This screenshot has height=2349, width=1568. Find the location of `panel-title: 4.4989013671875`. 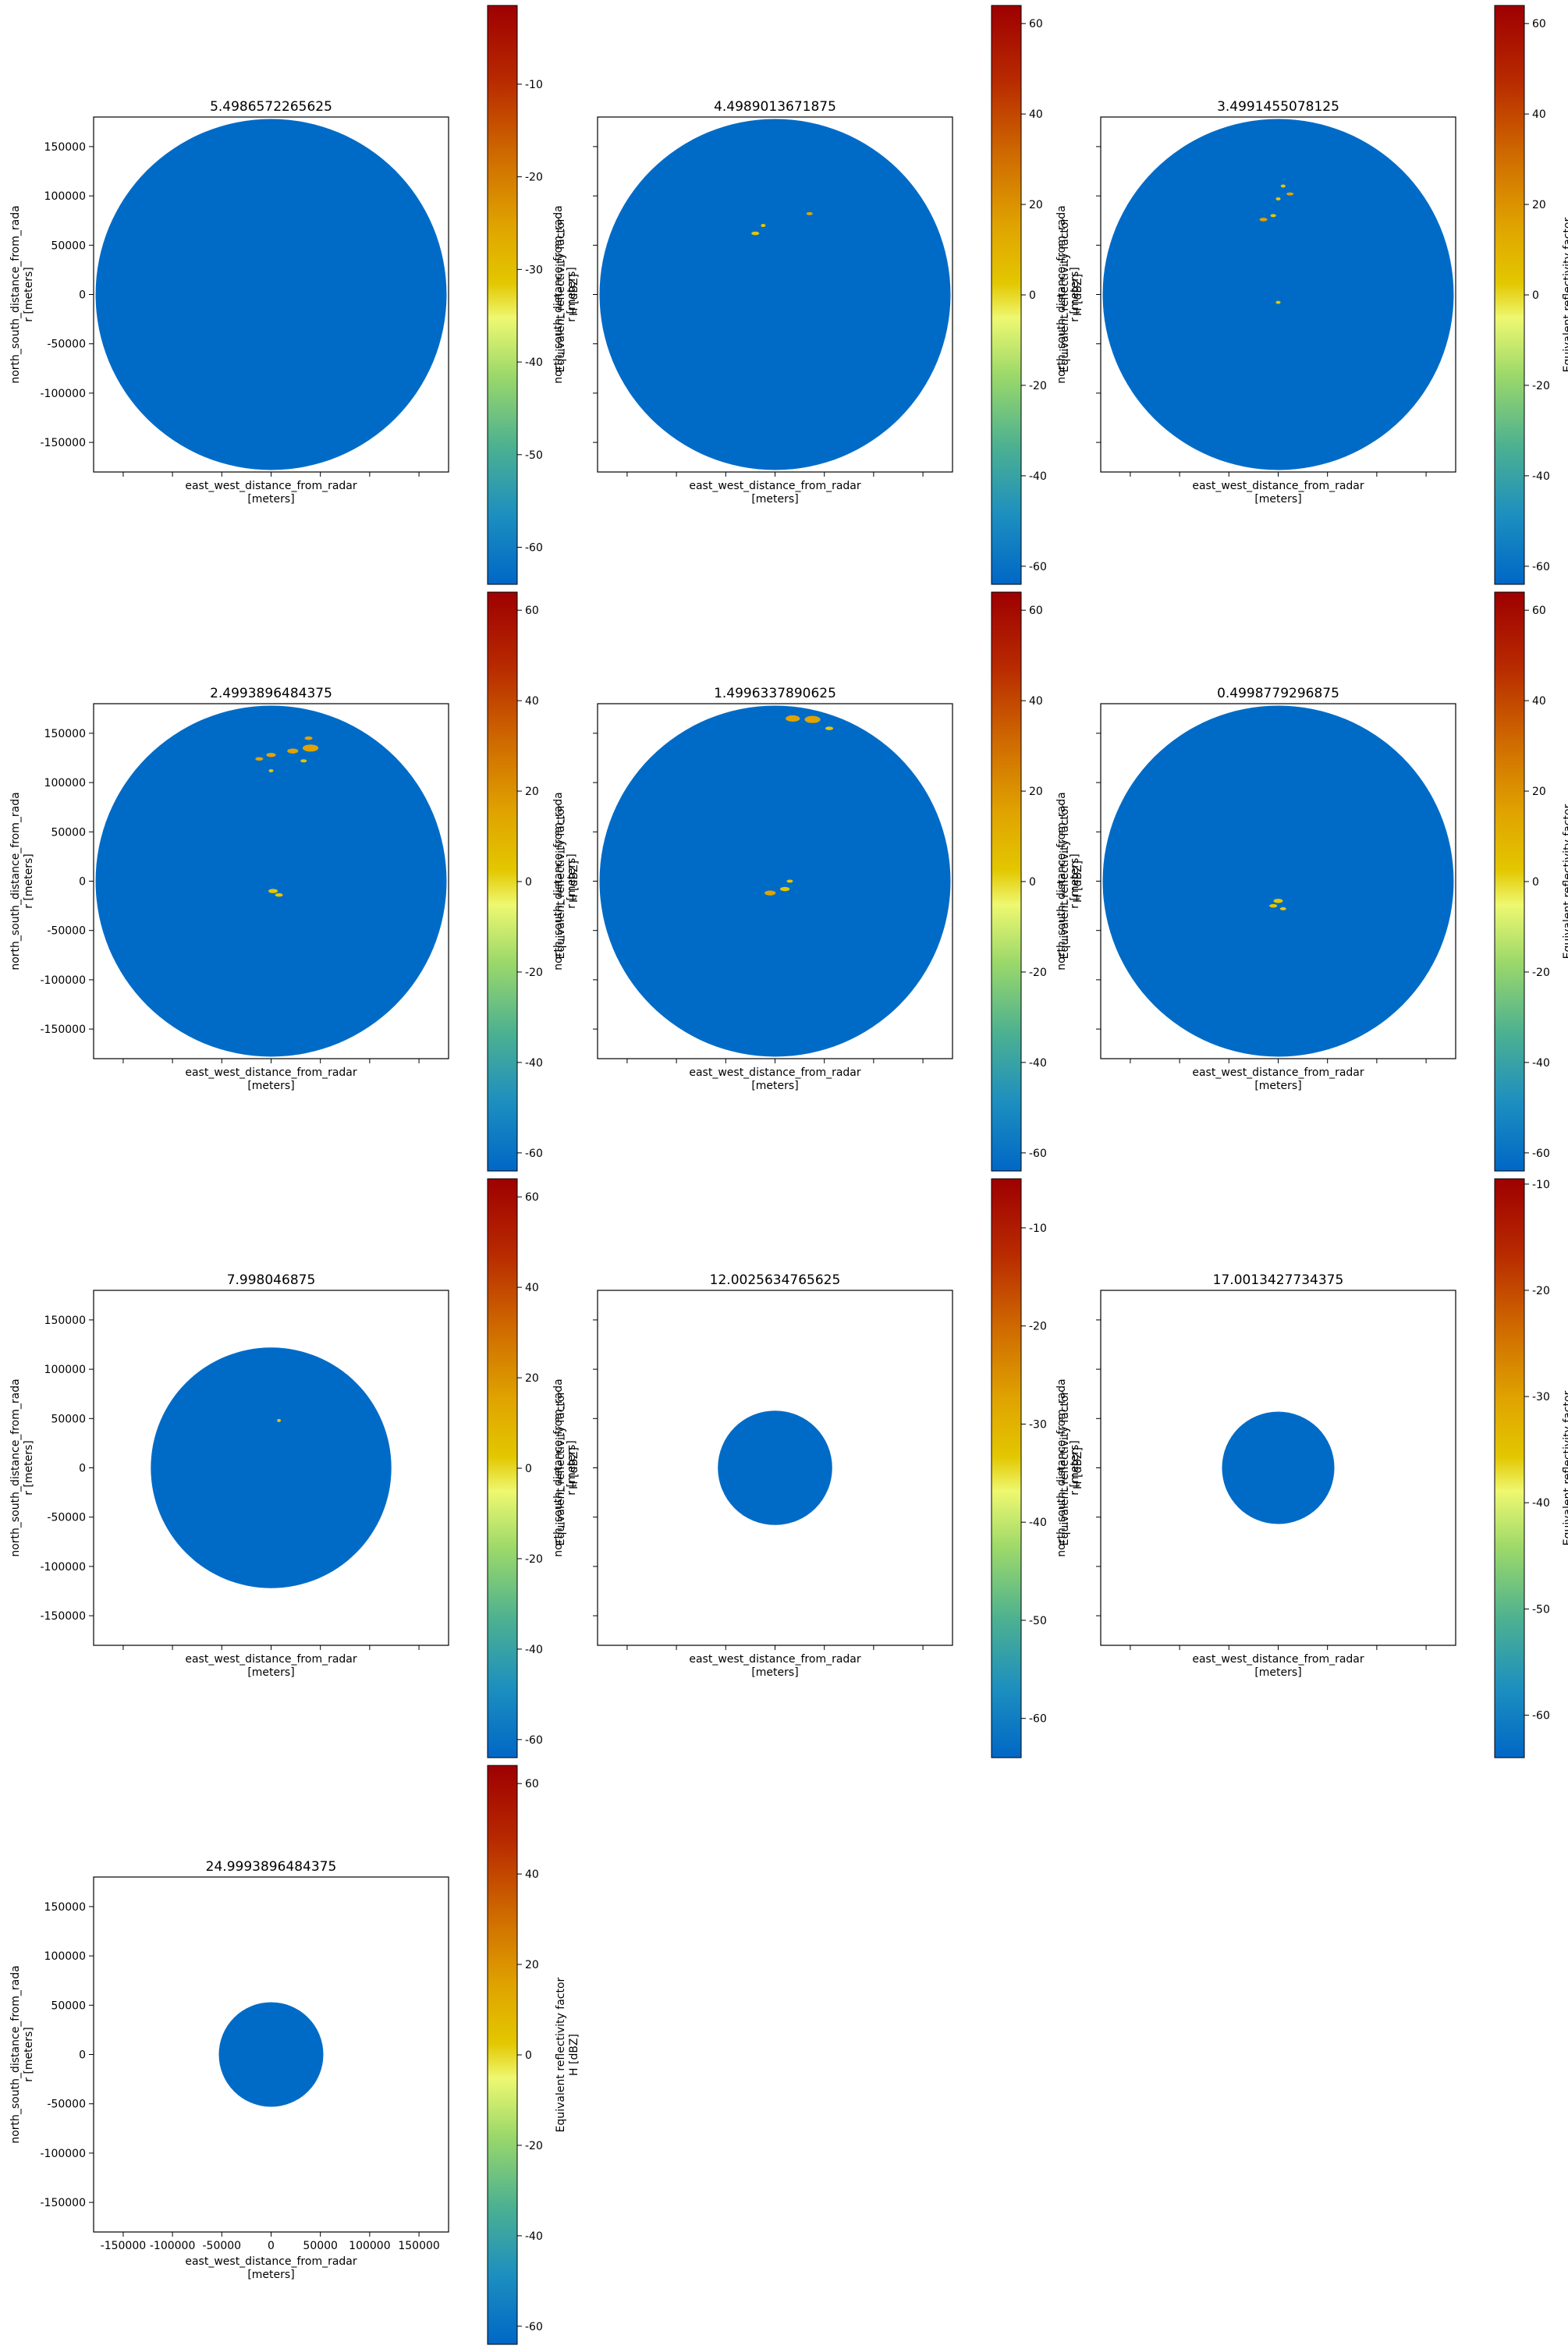

panel-title: 4.4989013671875 is located at coordinates (775, 107).